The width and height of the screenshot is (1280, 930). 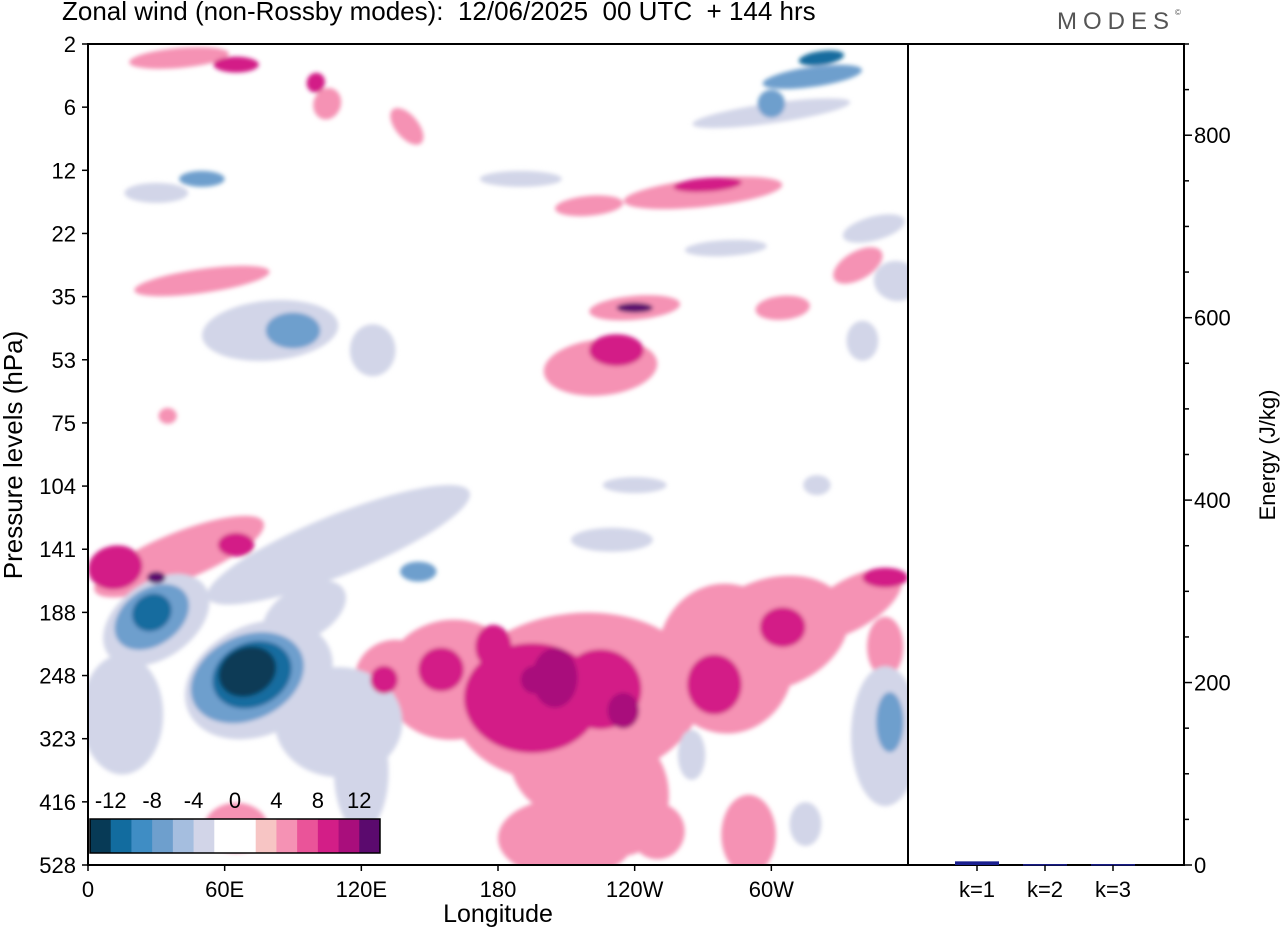 I want to click on y-axis-title: Pressure levels (hPa), so click(x=14, y=455).